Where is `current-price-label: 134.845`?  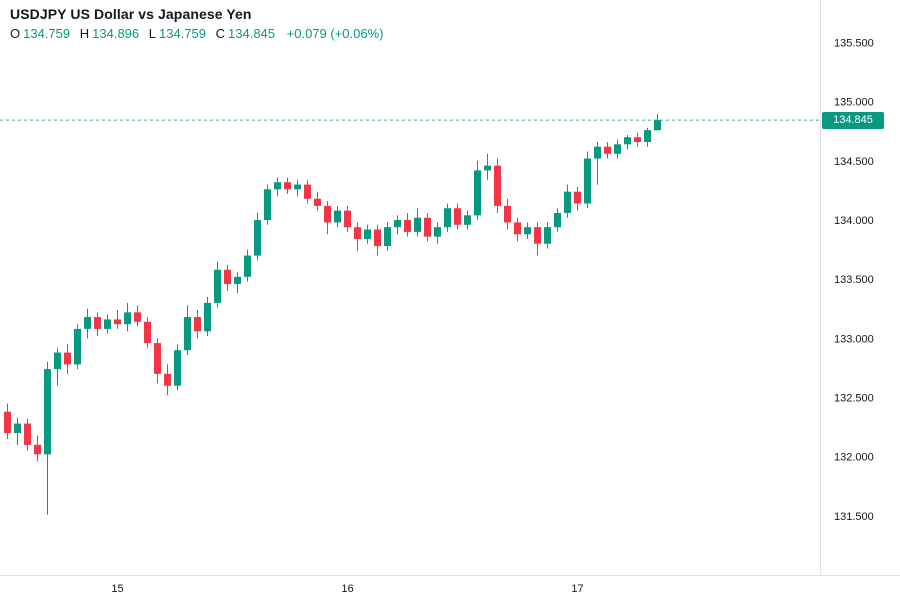 current-price-label: 134.845 is located at coordinates (853, 120).